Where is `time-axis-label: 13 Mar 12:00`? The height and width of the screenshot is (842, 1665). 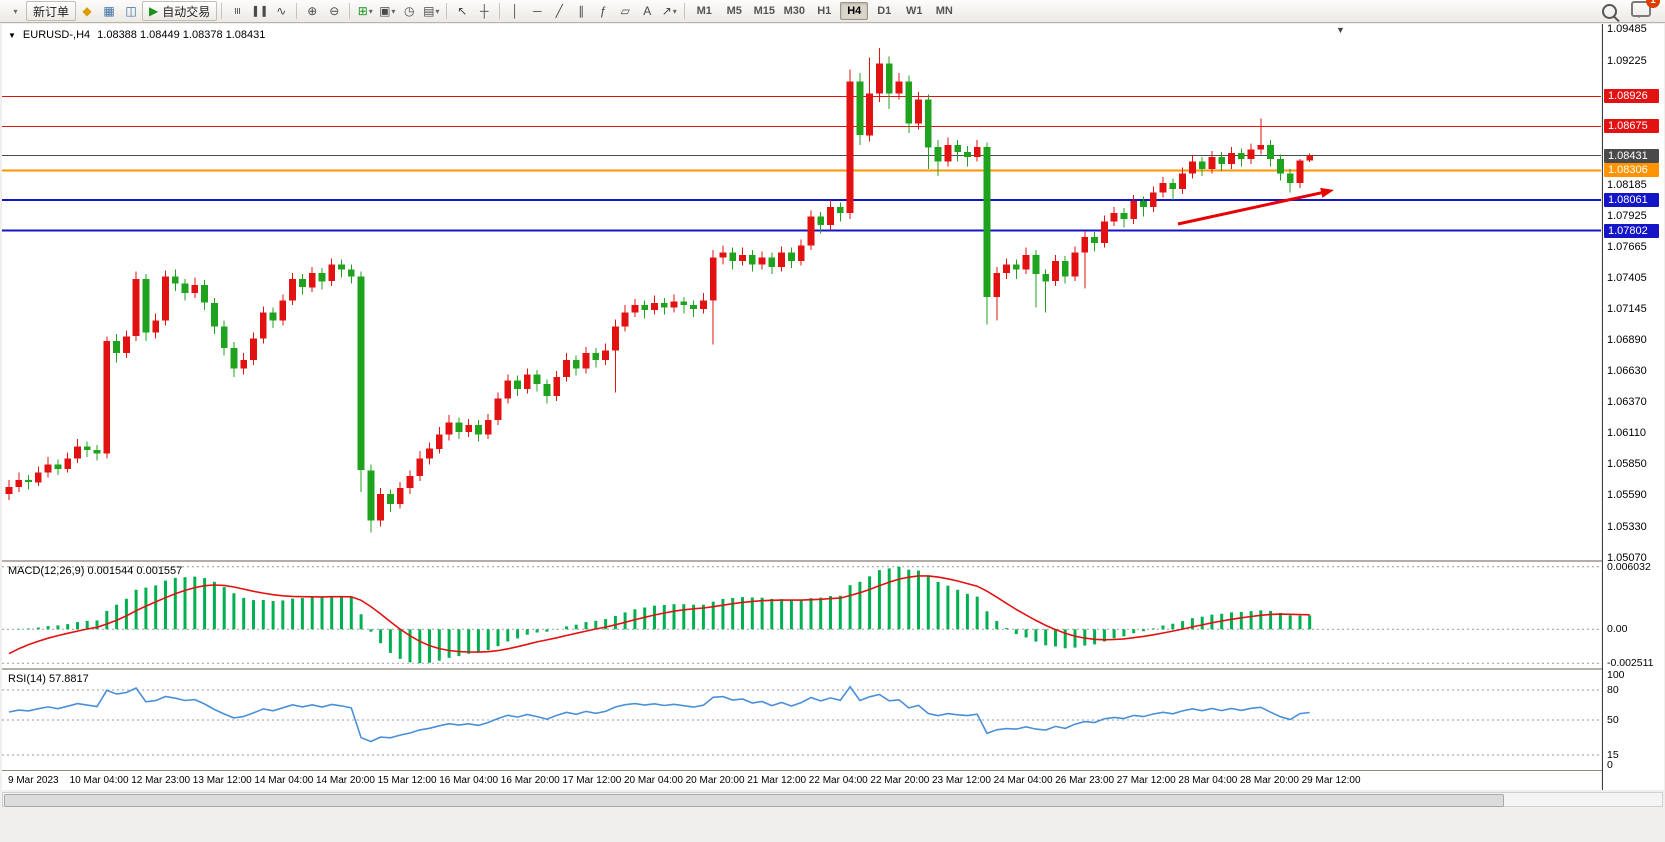
time-axis-label: 13 Mar 12:00 is located at coordinates (222, 780).